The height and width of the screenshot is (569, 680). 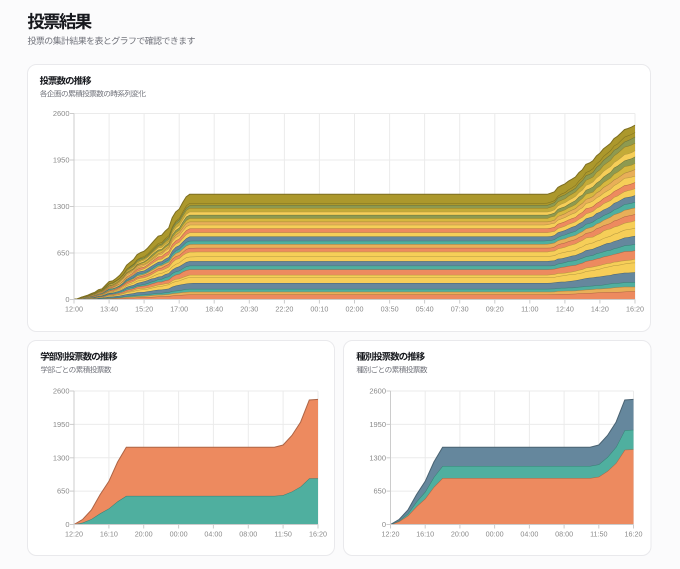 What do you see at coordinates (284, 309) in the screenshot?
I see `svg-text: 22:20` at bounding box center [284, 309].